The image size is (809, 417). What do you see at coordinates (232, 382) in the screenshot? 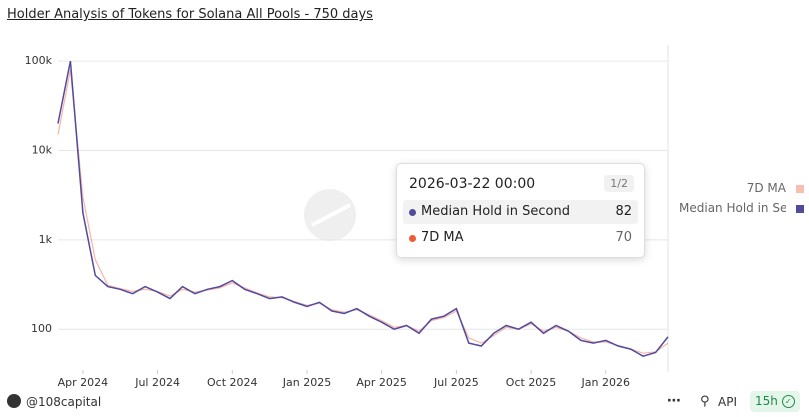
I see `x-tick-label: Oct 2024` at bounding box center [232, 382].